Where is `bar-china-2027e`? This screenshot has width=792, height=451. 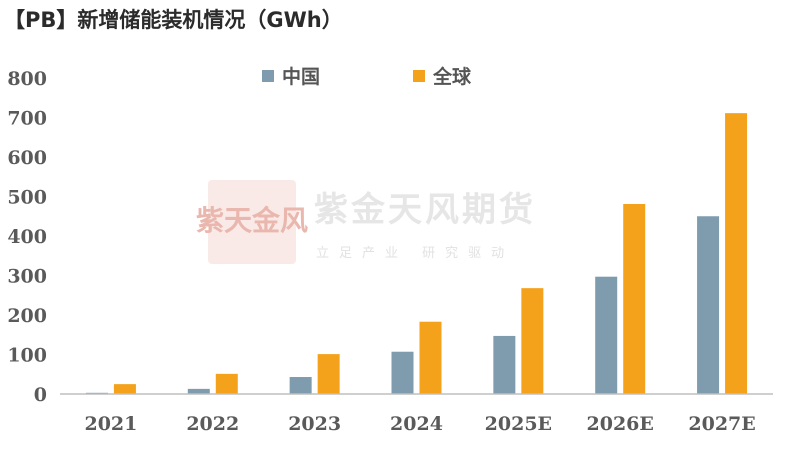
bar-china-2027e is located at coordinates (708, 305).